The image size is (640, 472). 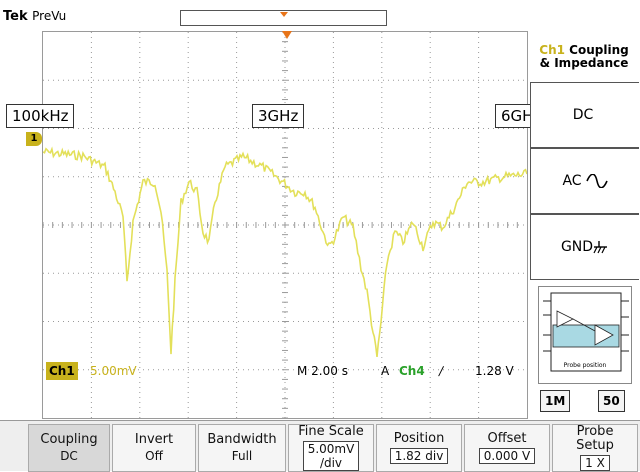 What do you see at coordinates (507, 448) in the screenshot?
I see `offset-menu-button: Offset 0.000 V` at bounding box center [507, 448].